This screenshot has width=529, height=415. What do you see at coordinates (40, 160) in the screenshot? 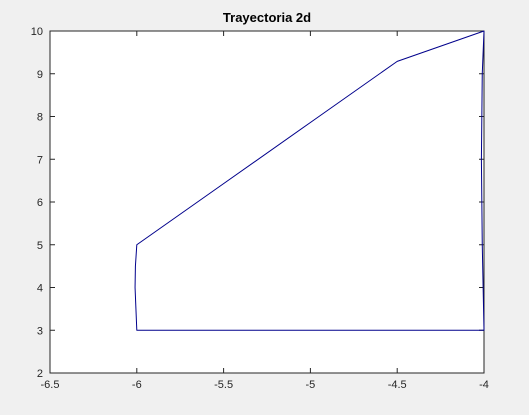
I see `y-tick-label: 7` at bounding box center [40, 160].